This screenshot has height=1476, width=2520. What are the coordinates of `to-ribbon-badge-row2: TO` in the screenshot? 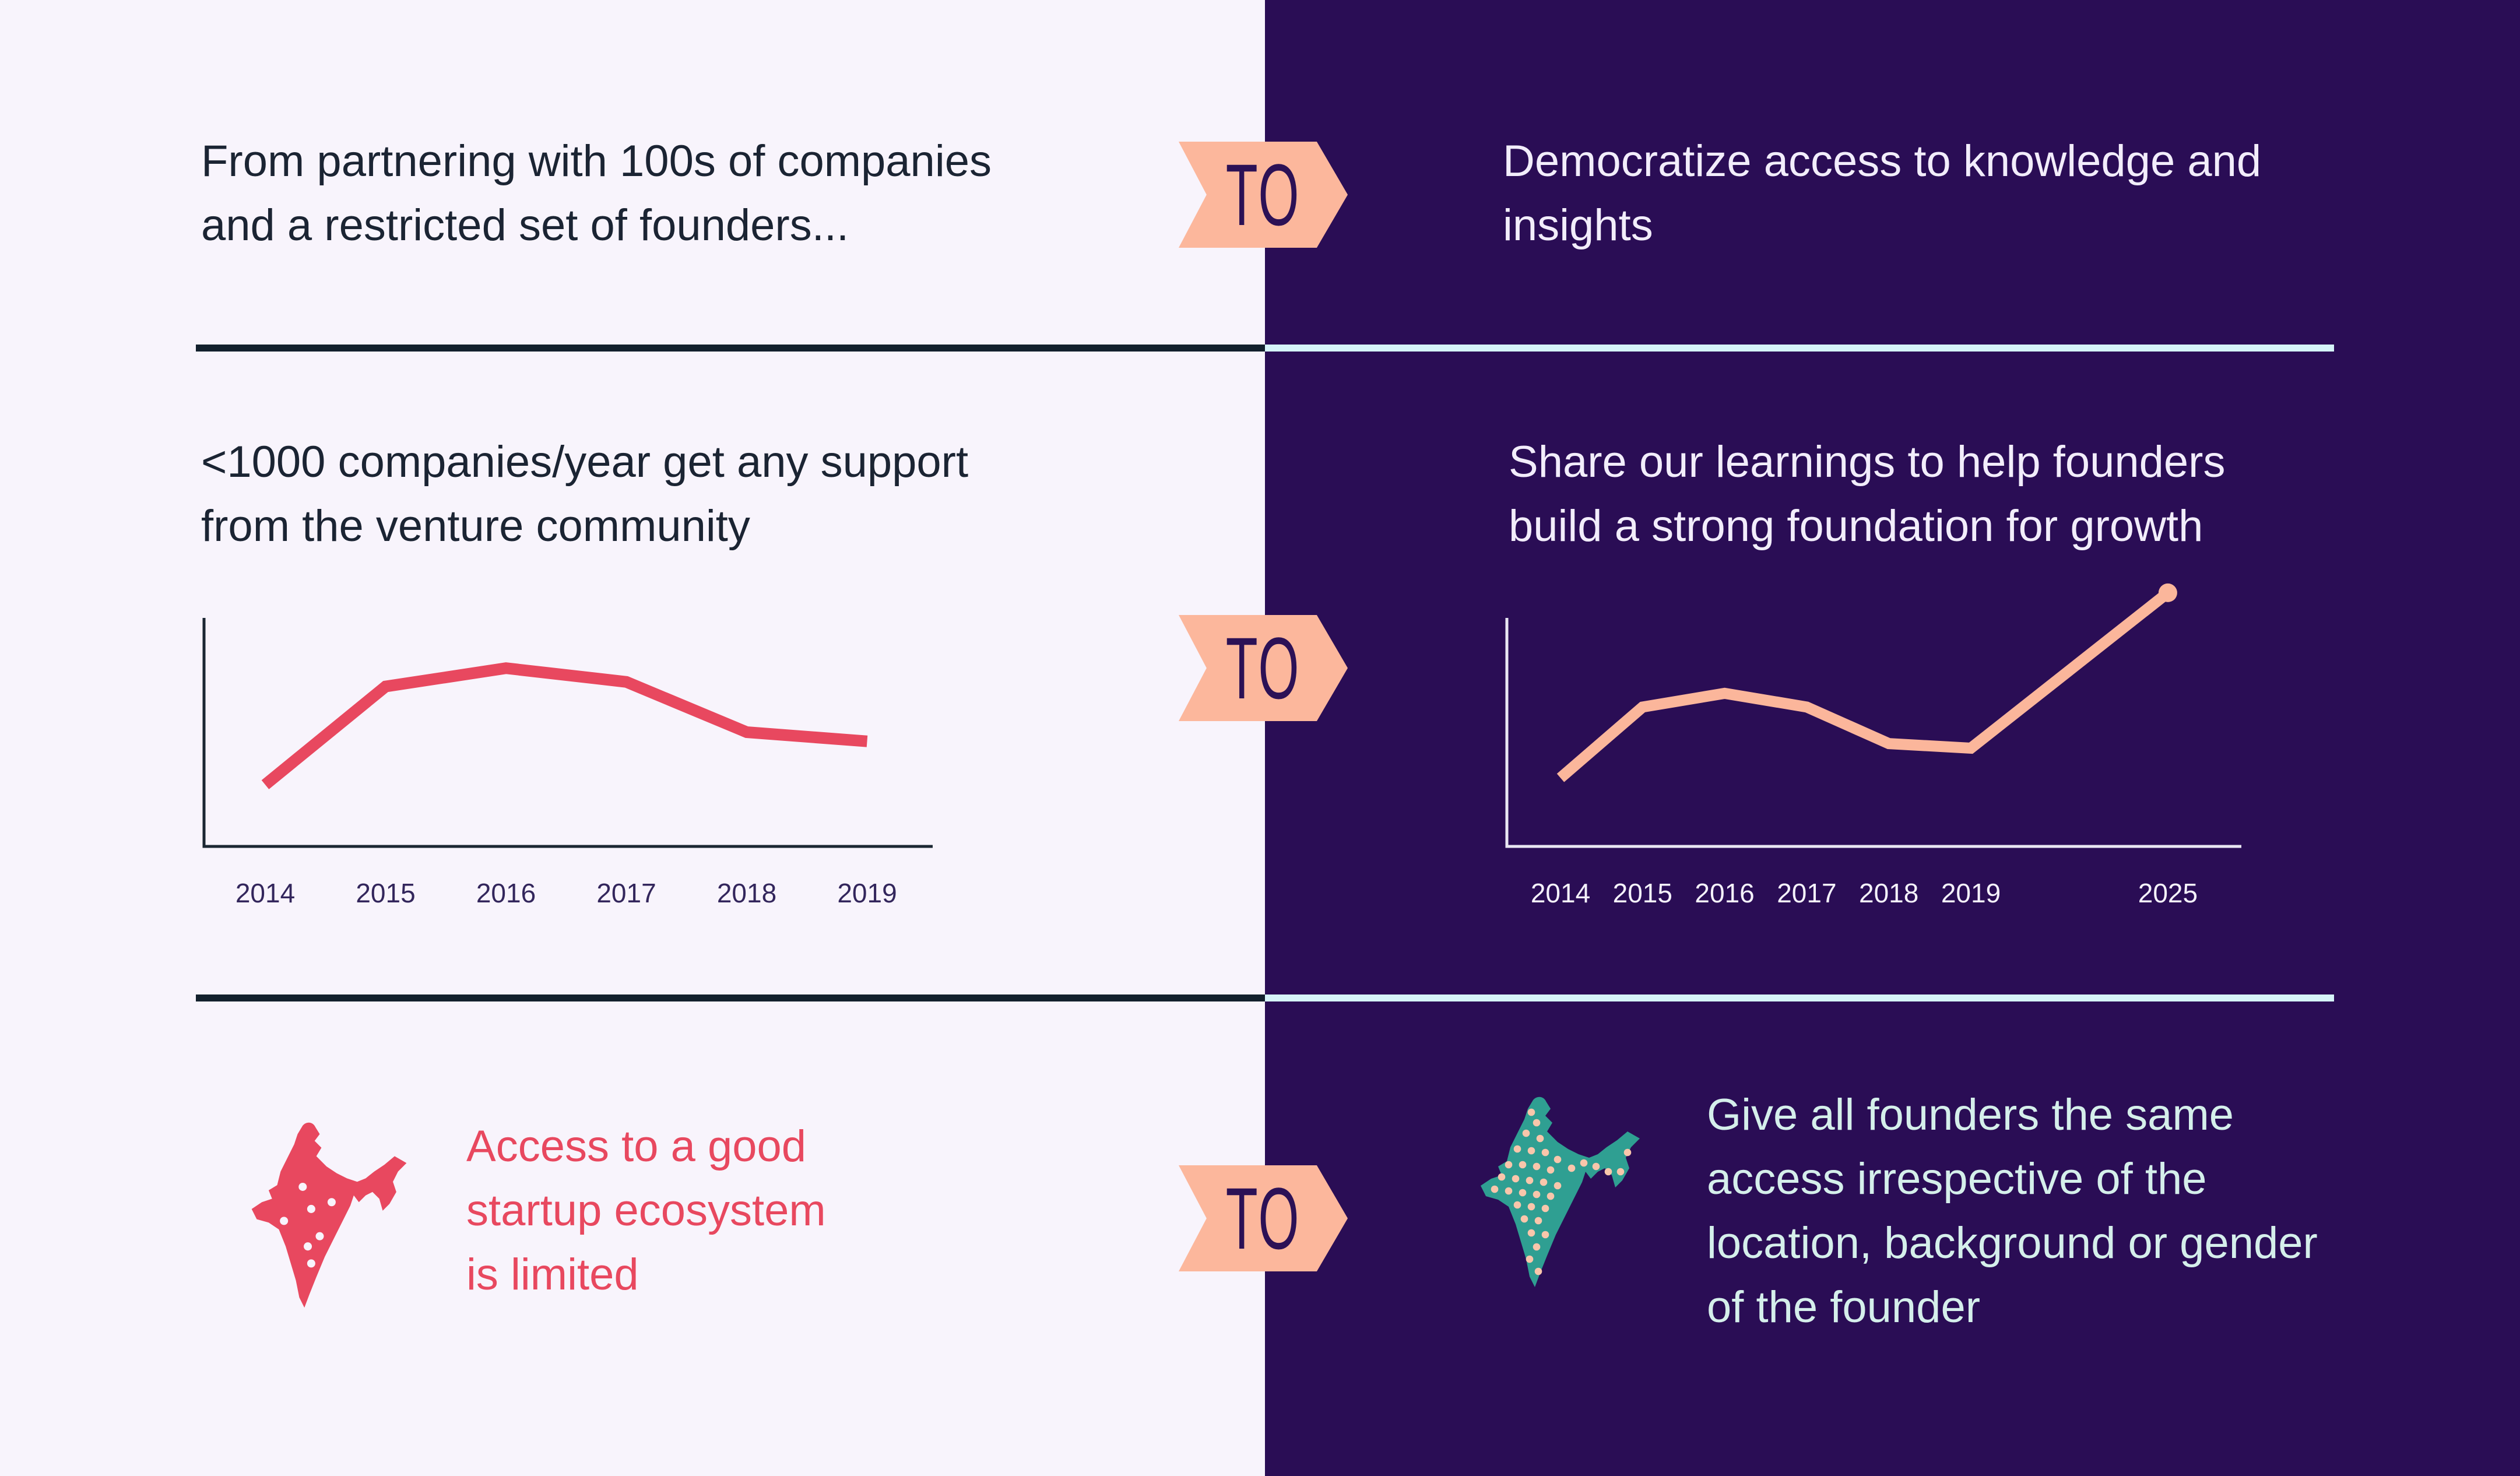 It's located at (1263, 668).